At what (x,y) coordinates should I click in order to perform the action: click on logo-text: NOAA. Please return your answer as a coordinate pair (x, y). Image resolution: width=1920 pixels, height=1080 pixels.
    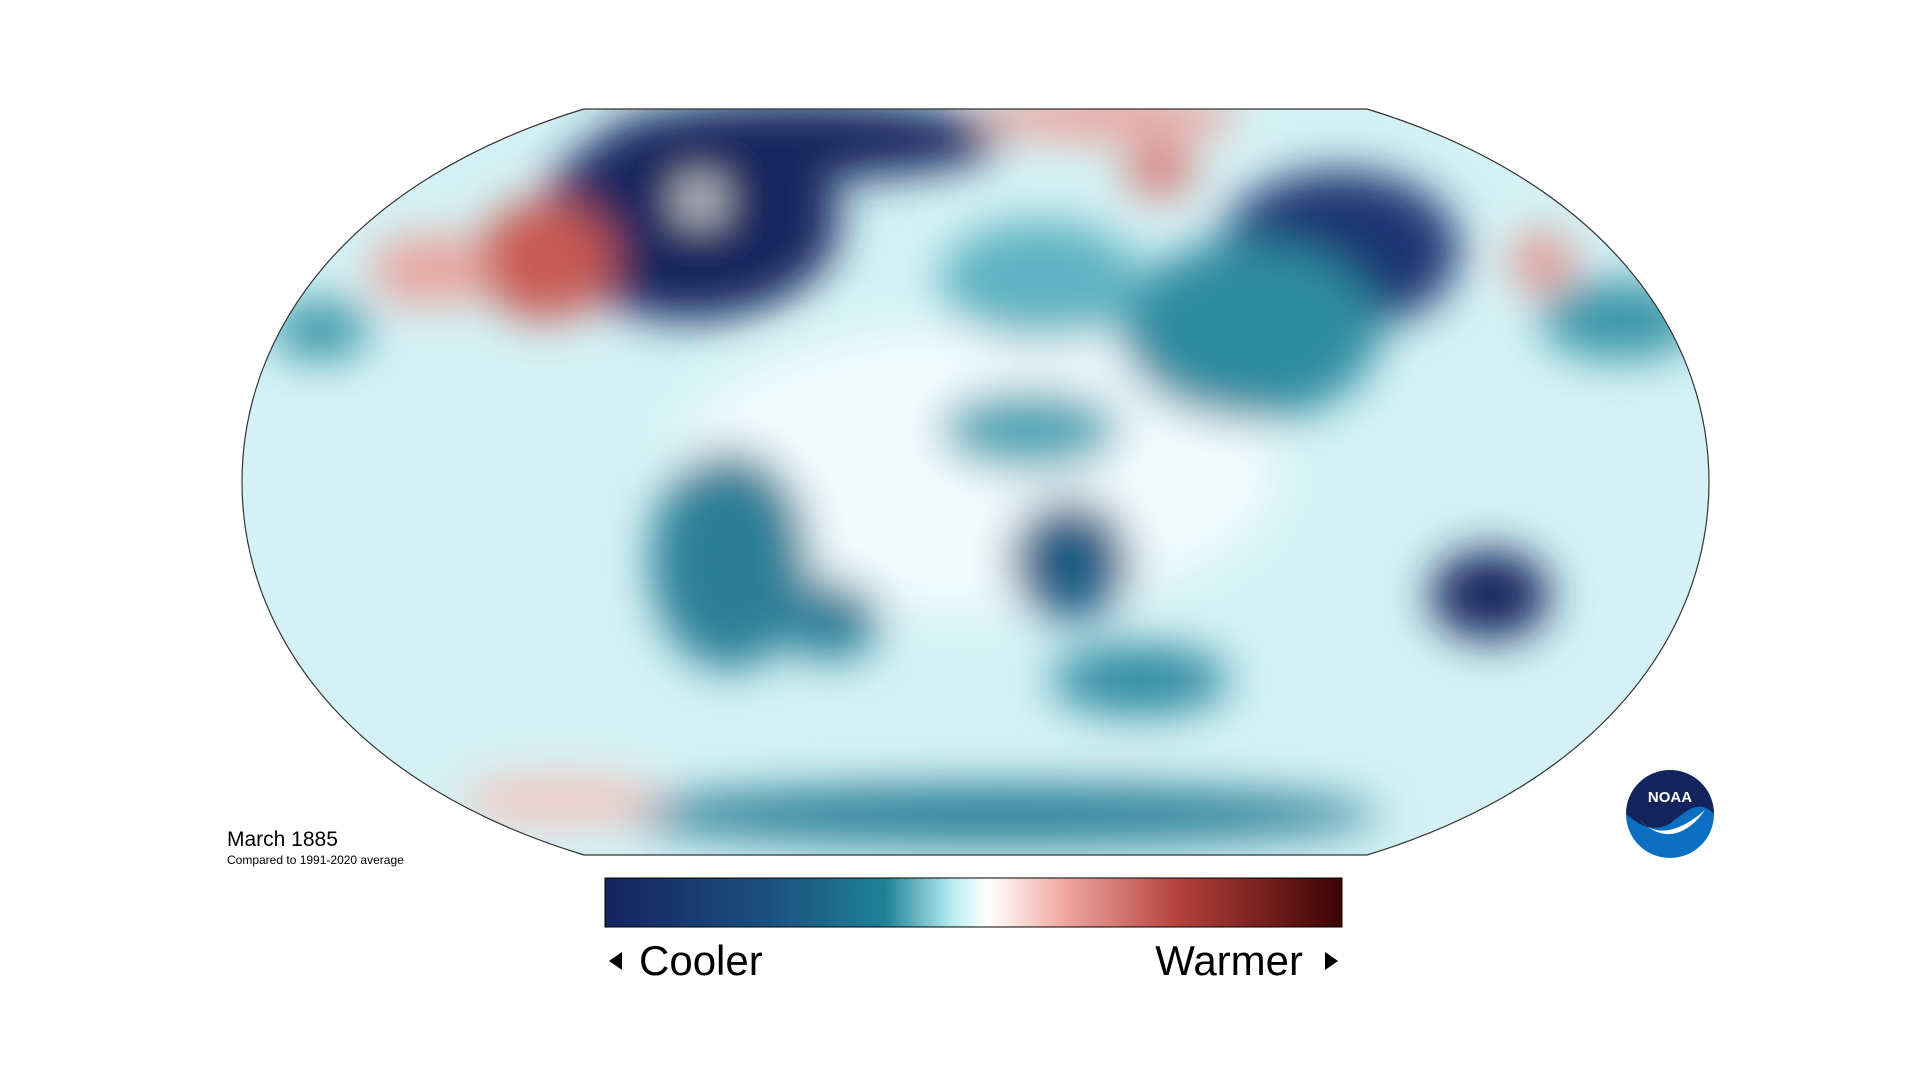
    Looking at the image, I should click on (1670, 797).